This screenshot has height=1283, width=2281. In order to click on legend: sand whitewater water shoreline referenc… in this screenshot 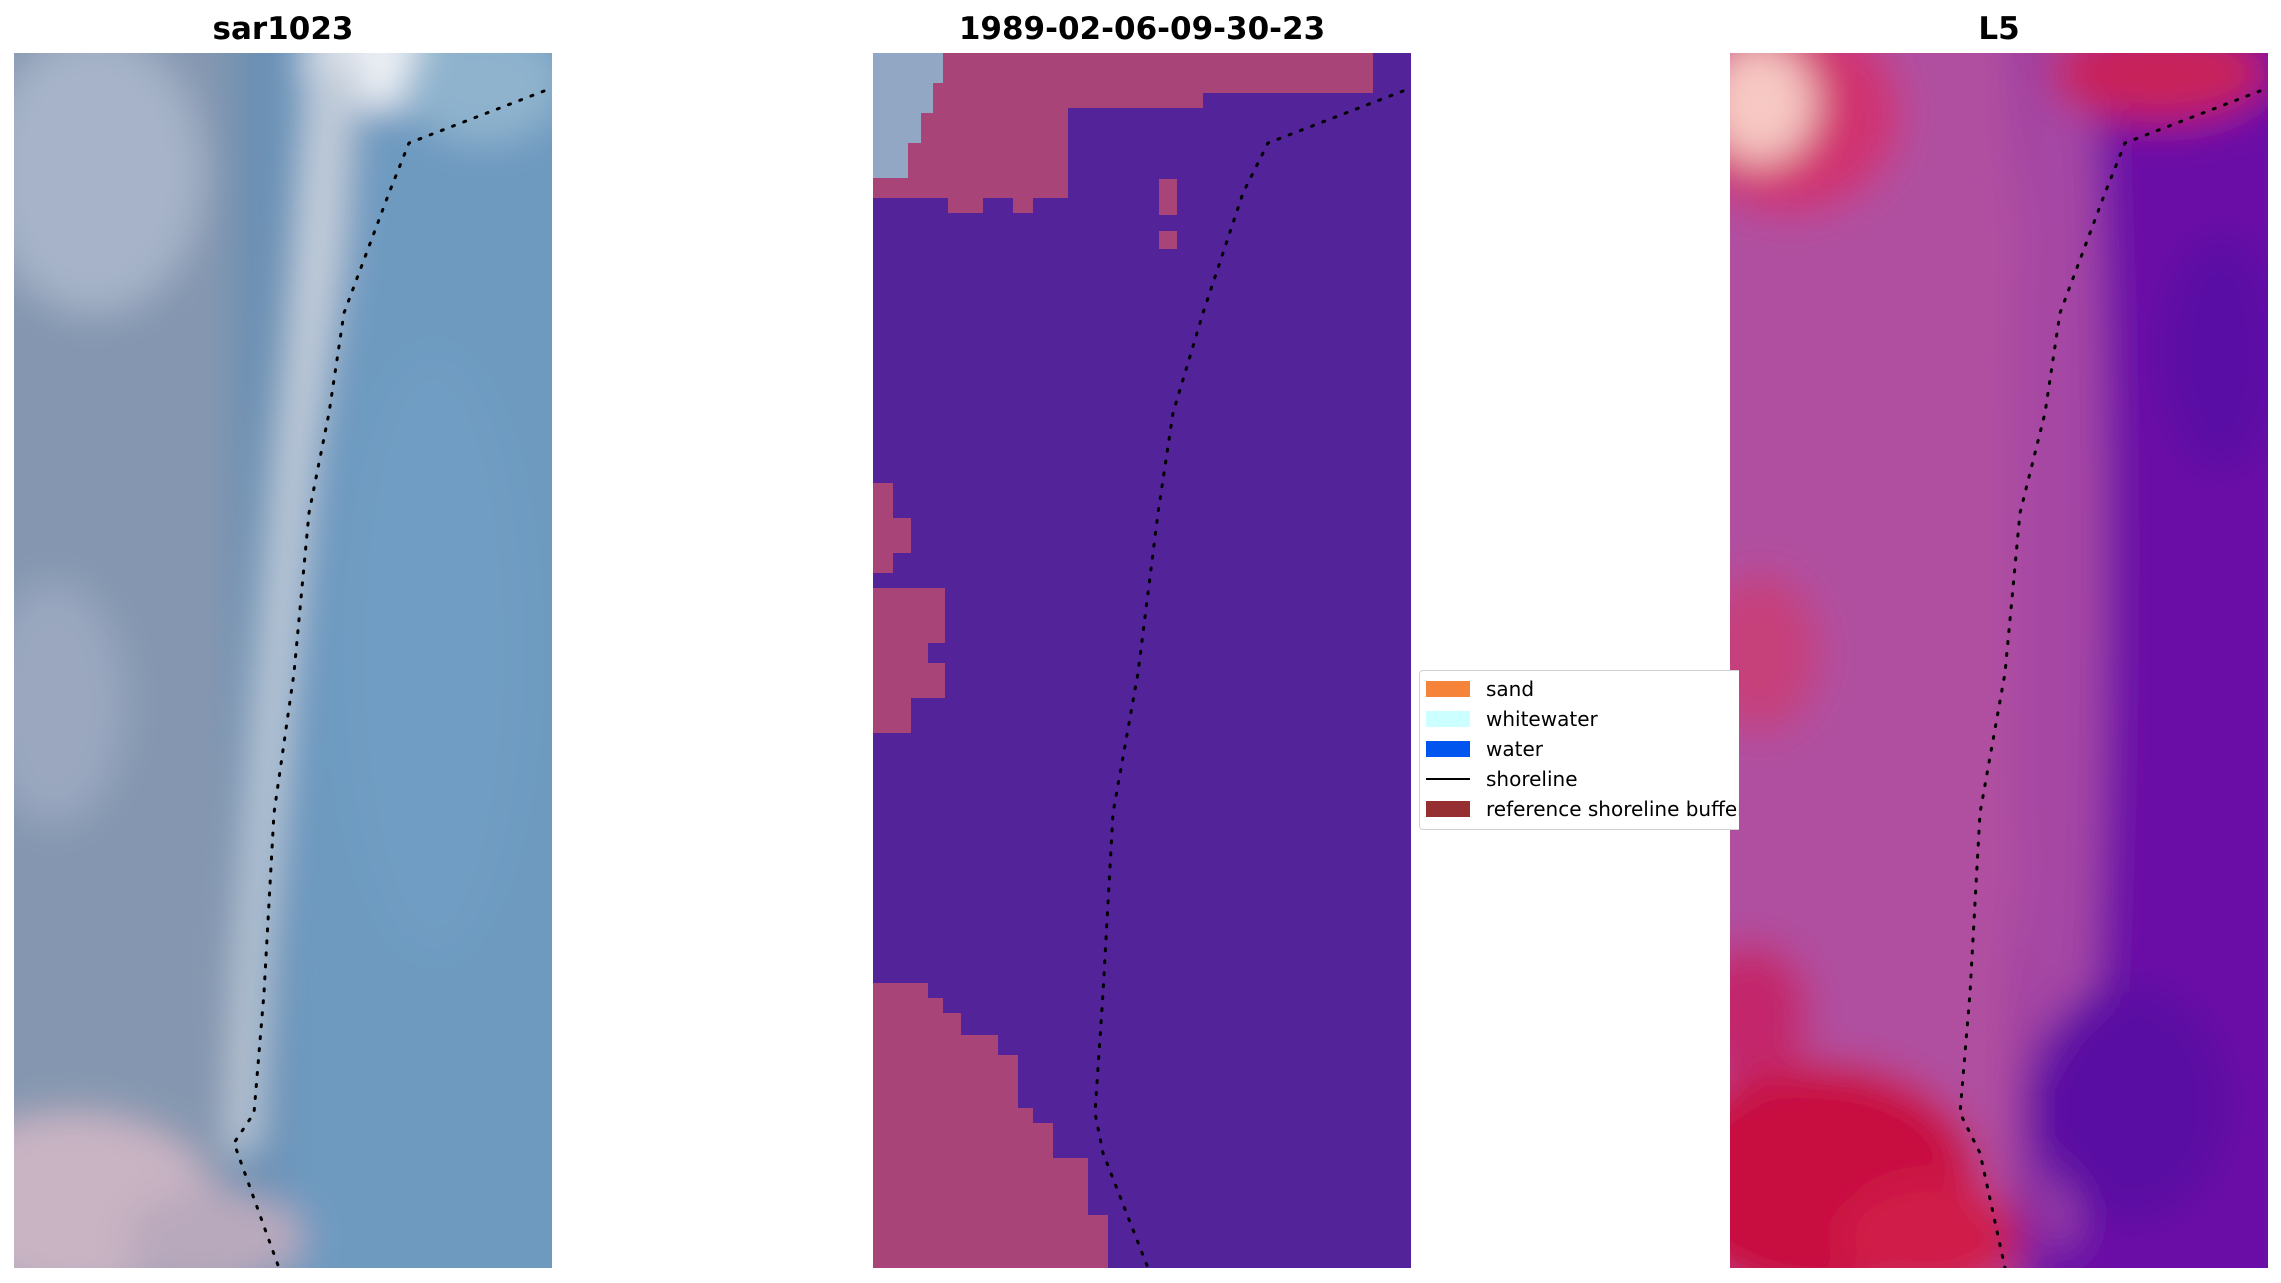, I will do `click(1579, 750)`.